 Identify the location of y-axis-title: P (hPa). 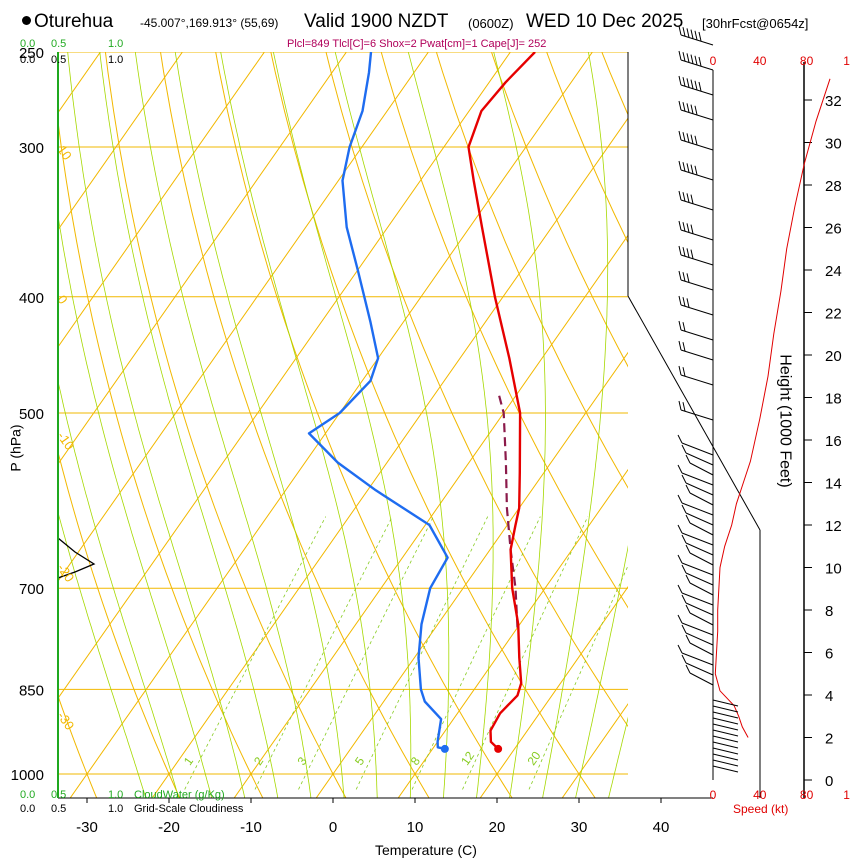
(15, 448).